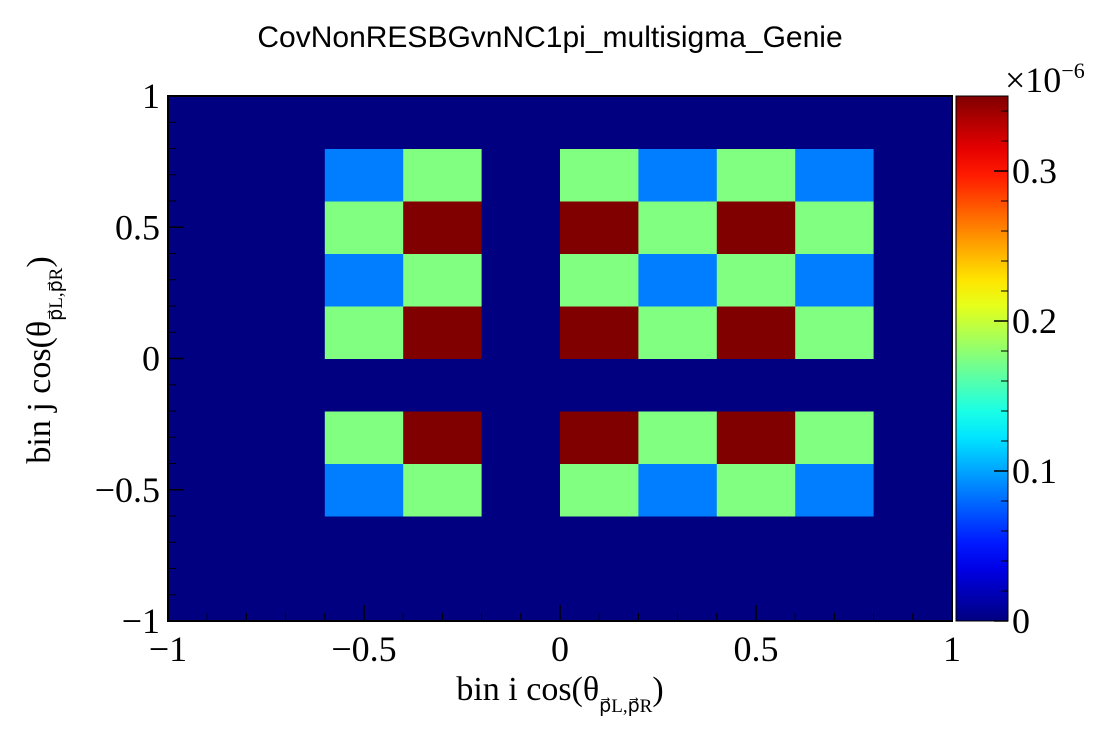 The width and height of the screenshot is (1120, 740). I want to click on colorbar-tick-label: 0.3, so click(1034, 171).